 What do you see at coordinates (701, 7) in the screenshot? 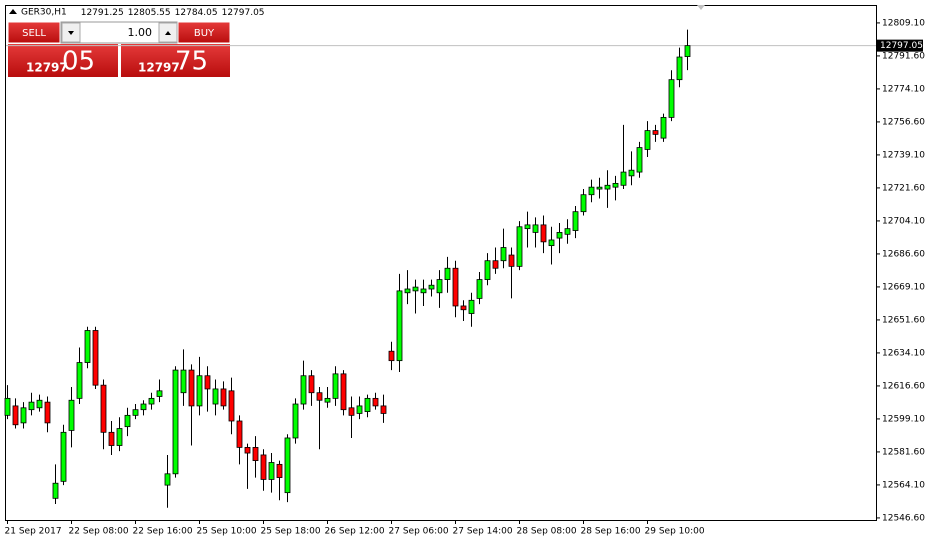
I see `shift-marker` at bounding box center [701, 7].